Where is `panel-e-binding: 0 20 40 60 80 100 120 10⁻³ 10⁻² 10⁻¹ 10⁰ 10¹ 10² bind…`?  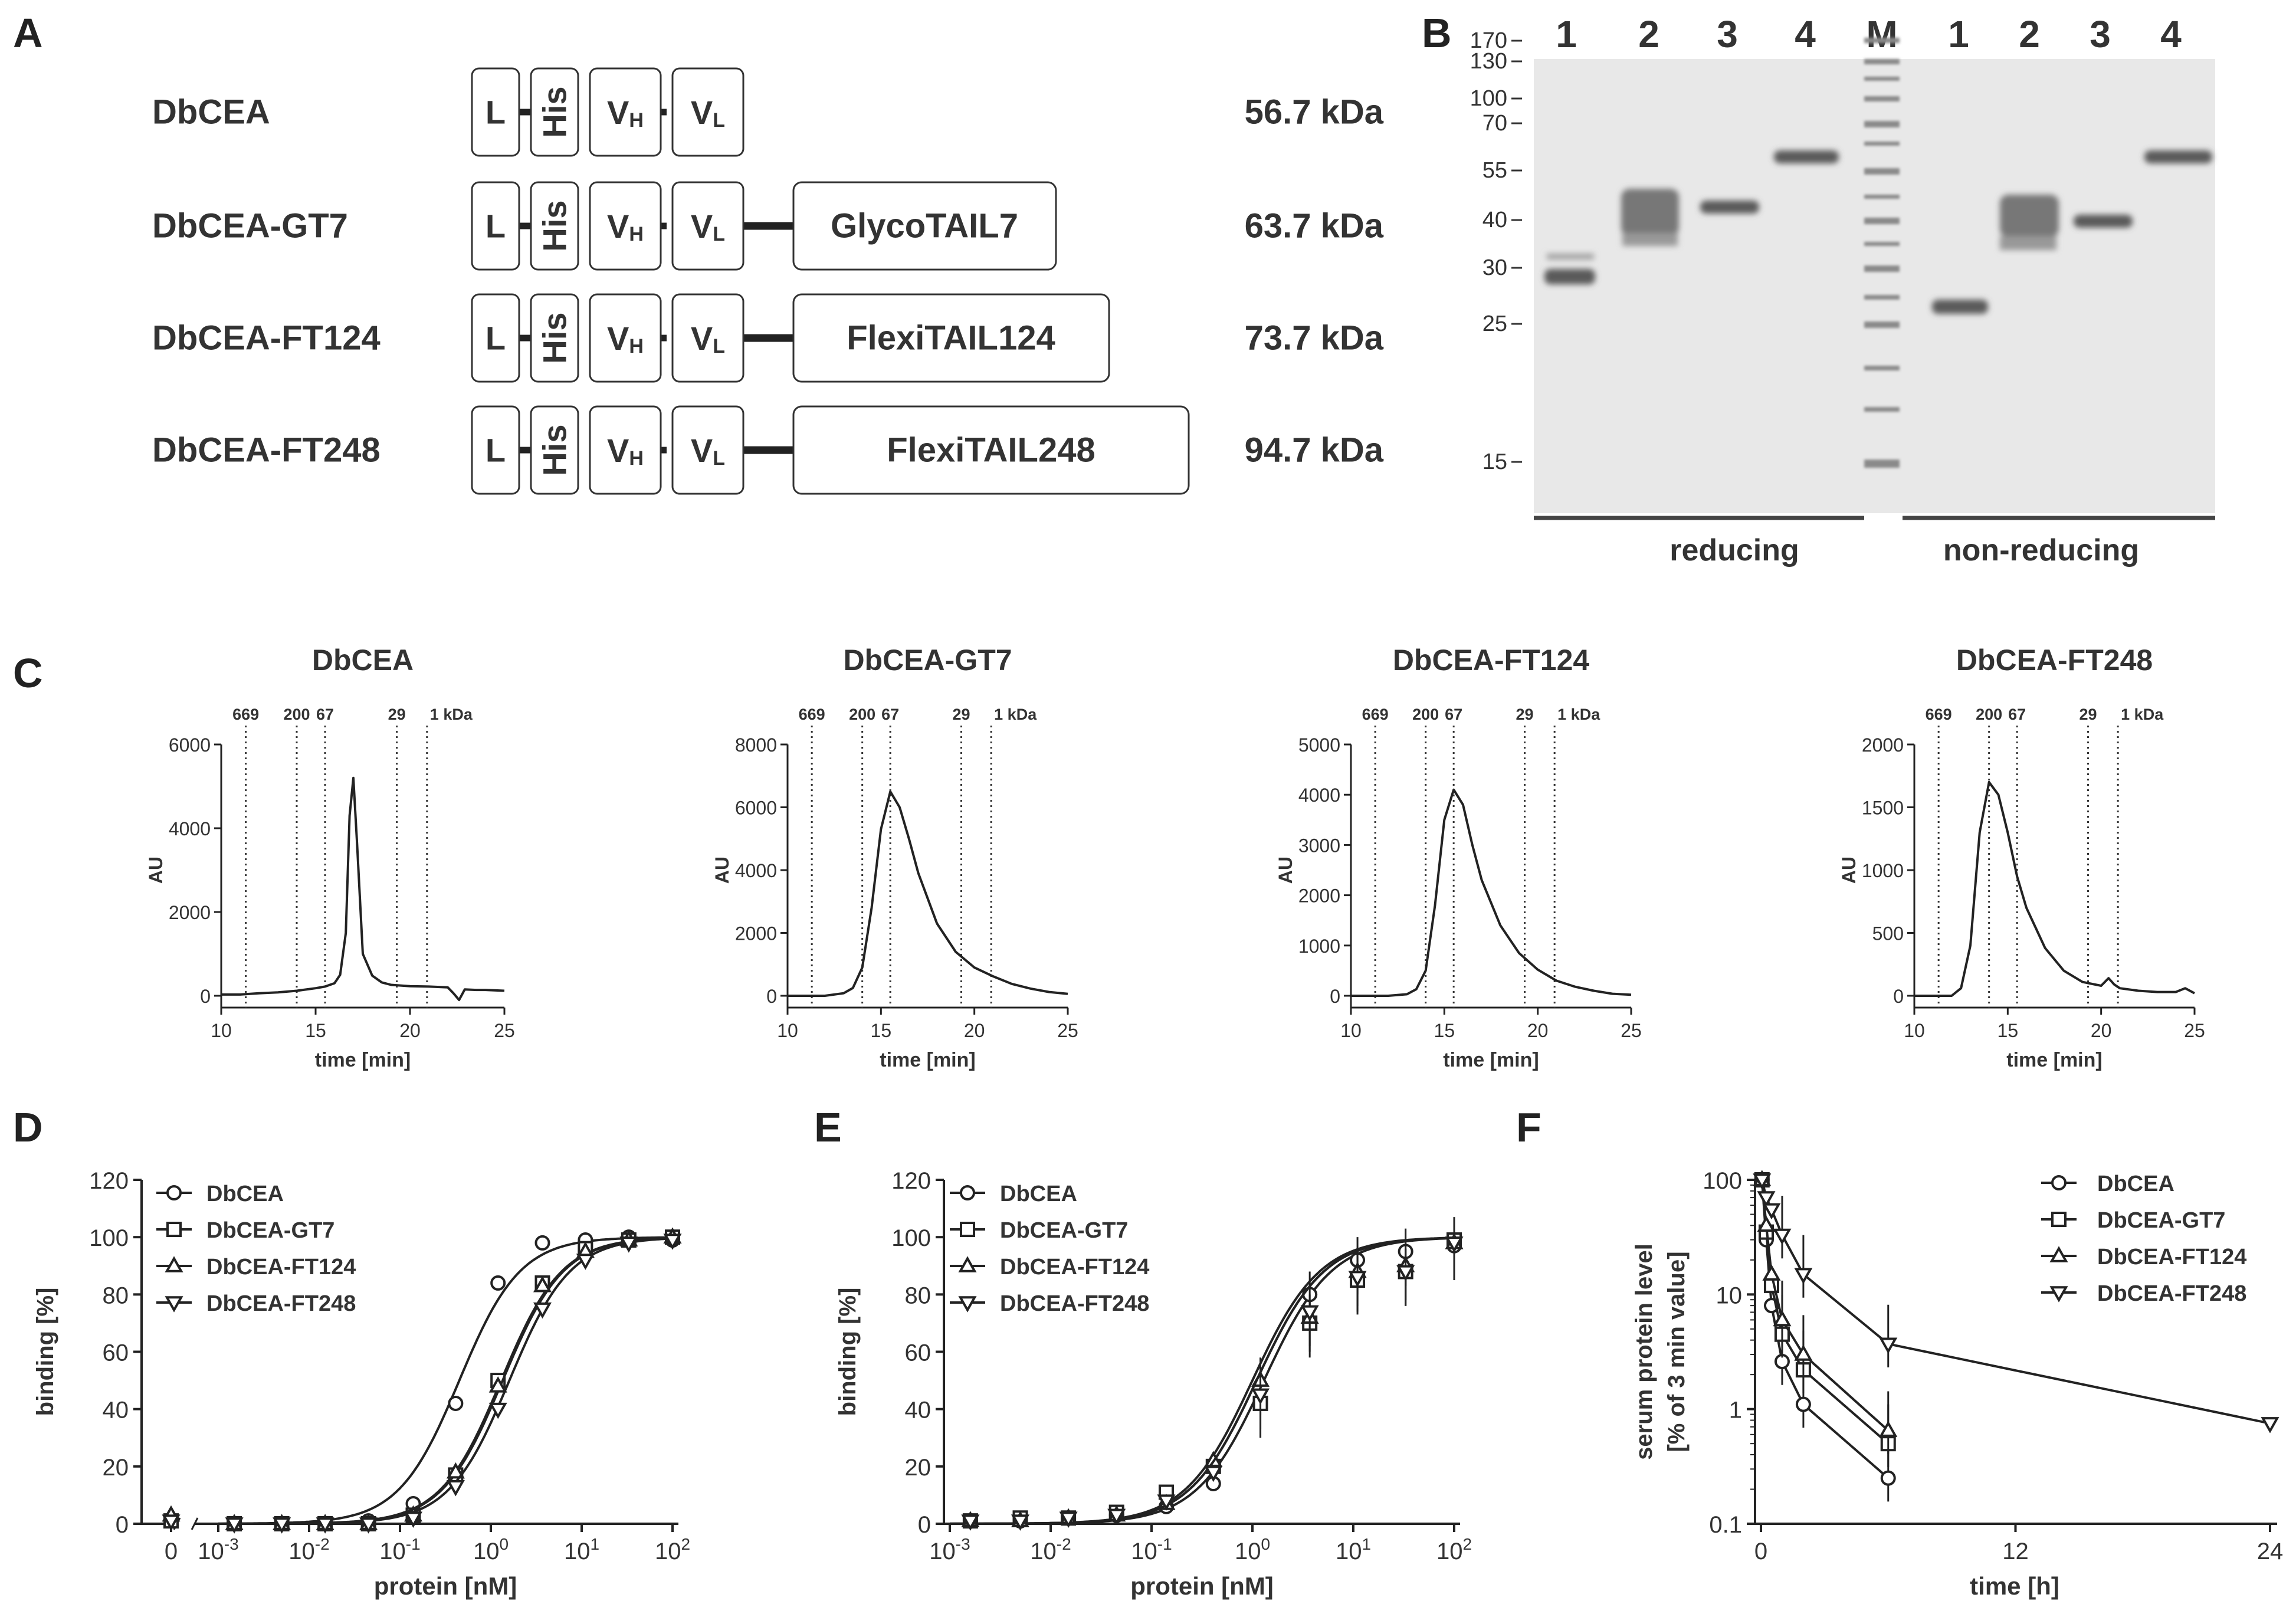 panel-e-binding: 0 20 40 60 80 100 120 10⁻³ 10⁻² 10⁻¹ 10⁰ 10¹ 10² bind… is located at coordinates (1153, 1384).